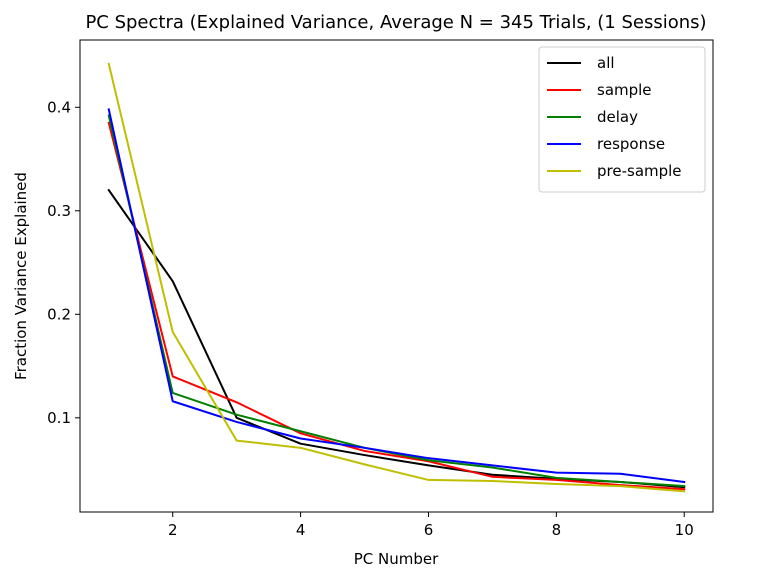 This screenshot has width=777, height=584. I want to click on x-tick-label: 10, so click(684, 530).